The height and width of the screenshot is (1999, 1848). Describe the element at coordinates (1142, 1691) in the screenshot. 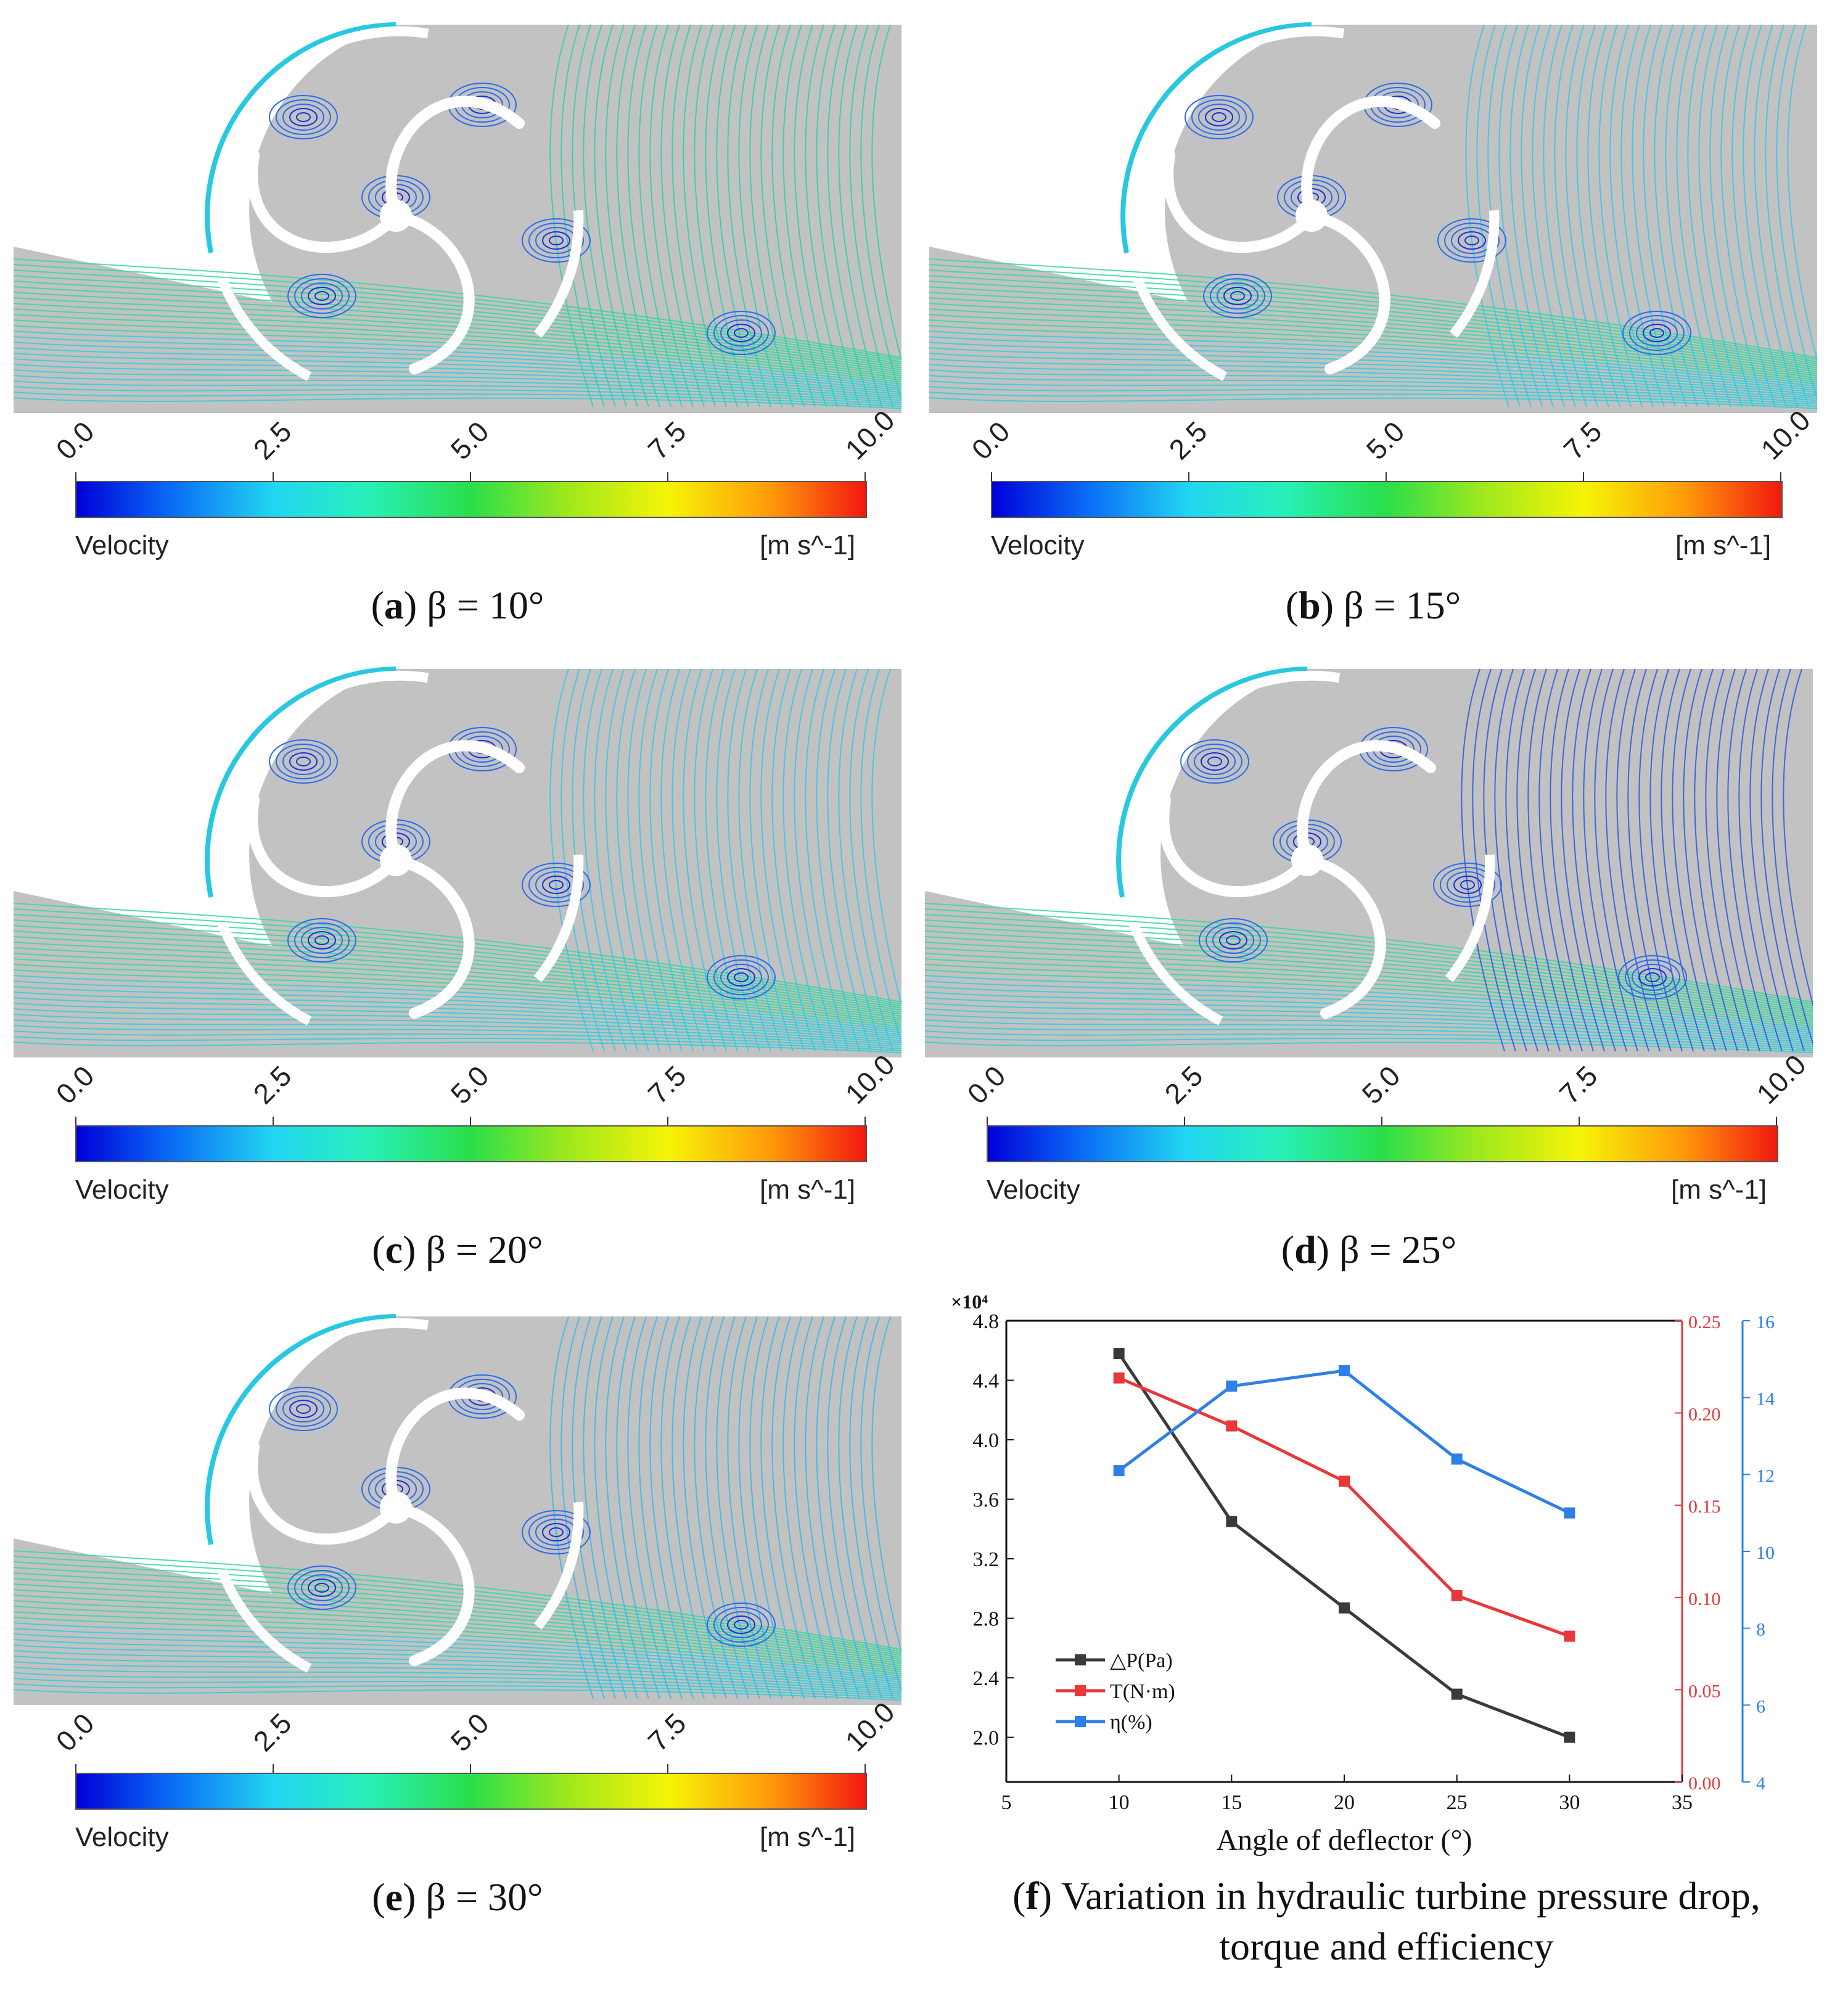

I see `legend-label: T(N·m)` at that location.